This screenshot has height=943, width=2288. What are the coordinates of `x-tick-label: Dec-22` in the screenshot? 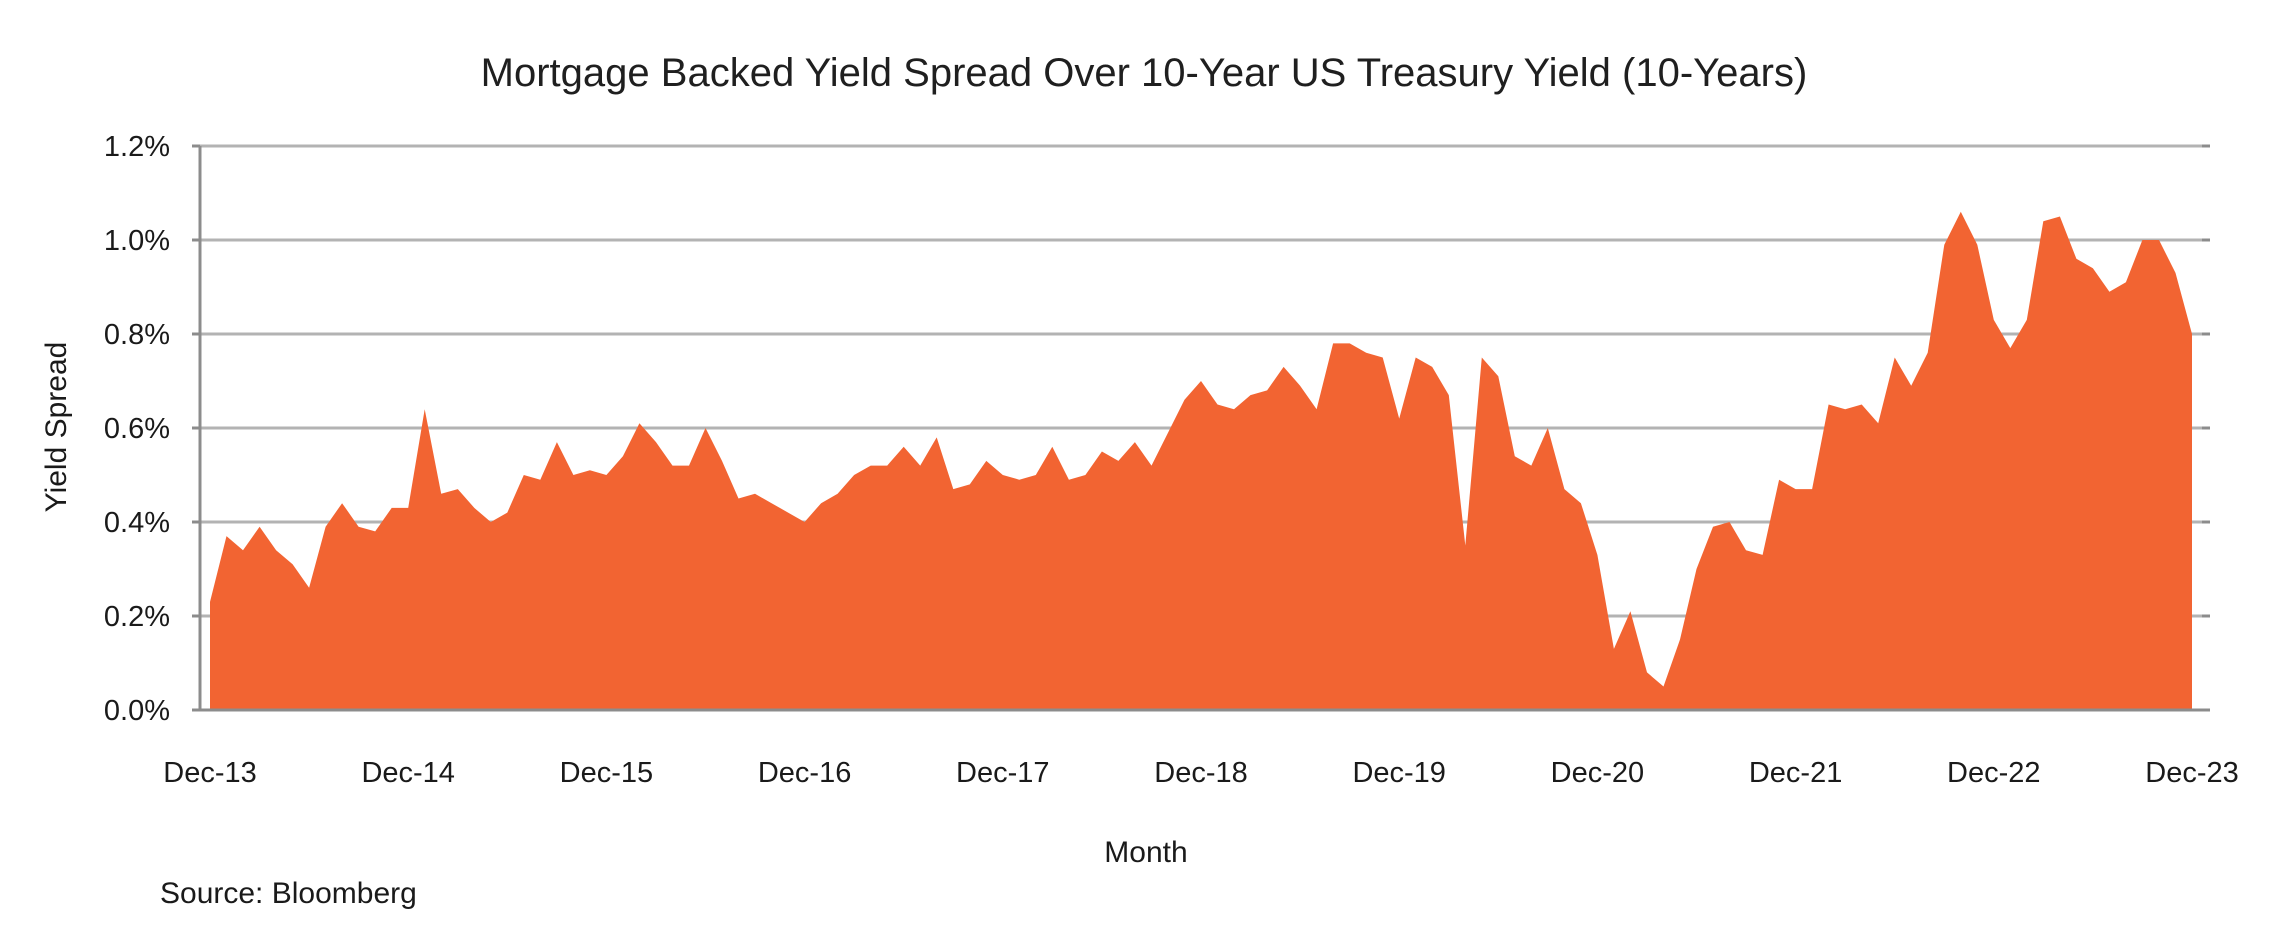 It's located at (1994, 773).